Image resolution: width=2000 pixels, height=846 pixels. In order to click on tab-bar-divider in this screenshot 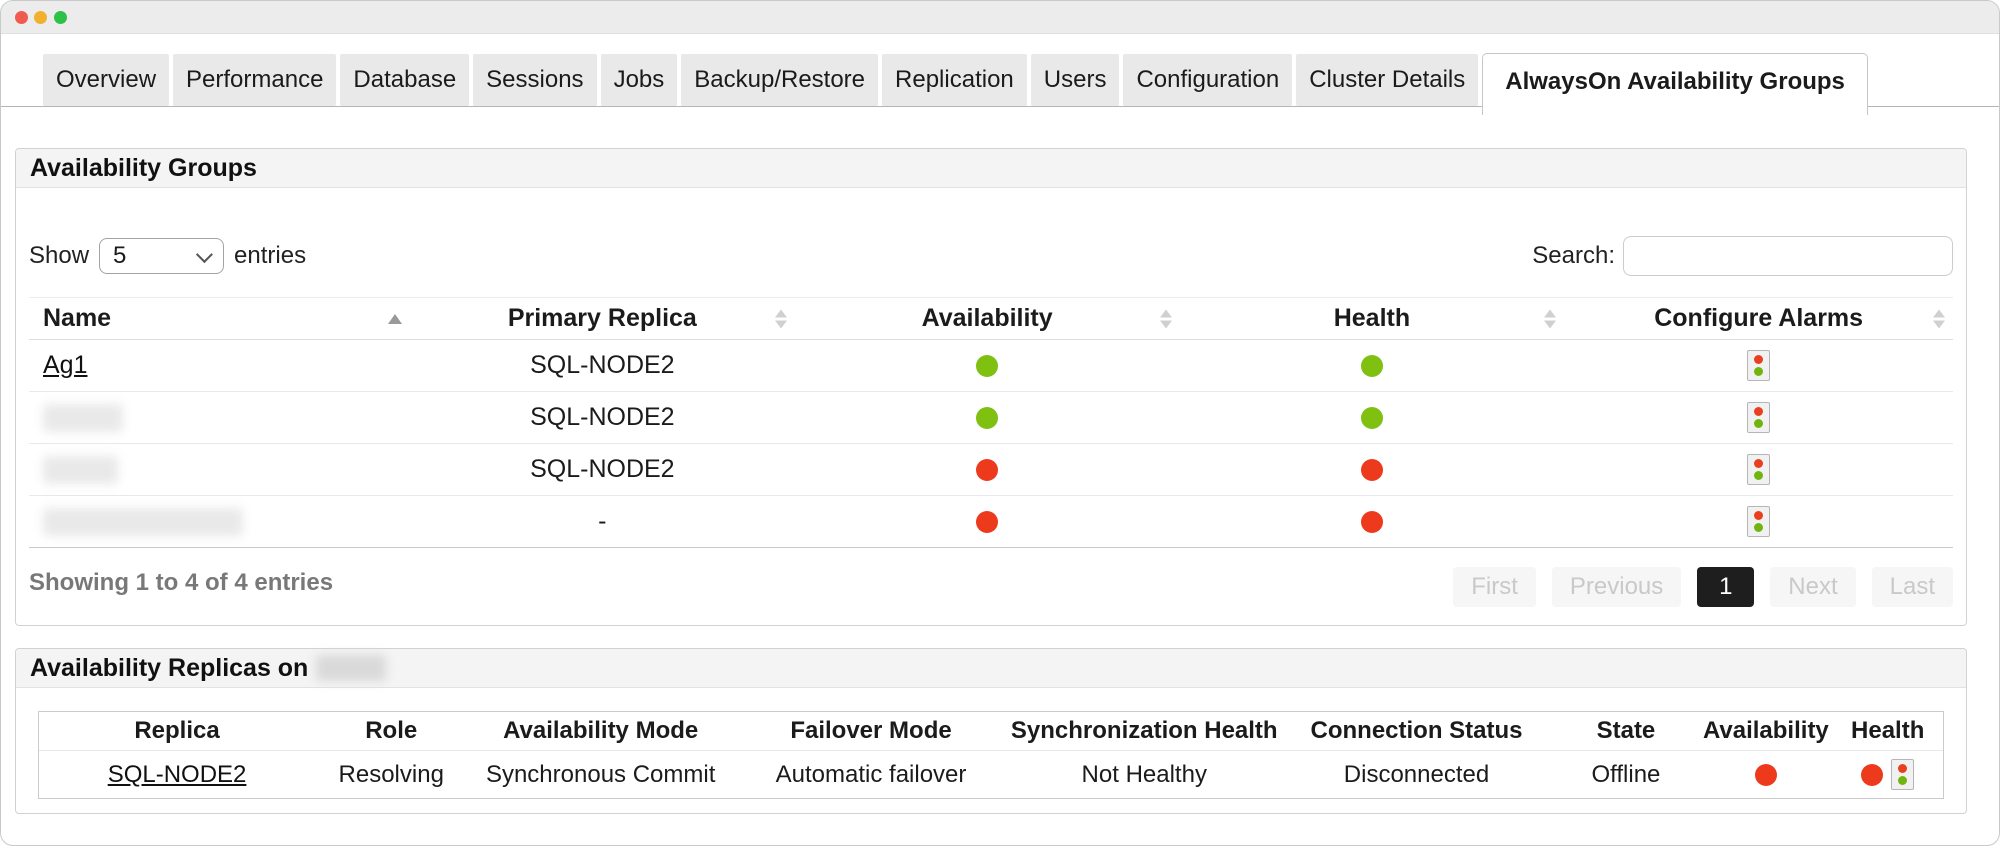, I will do `click(1000, 106)`.